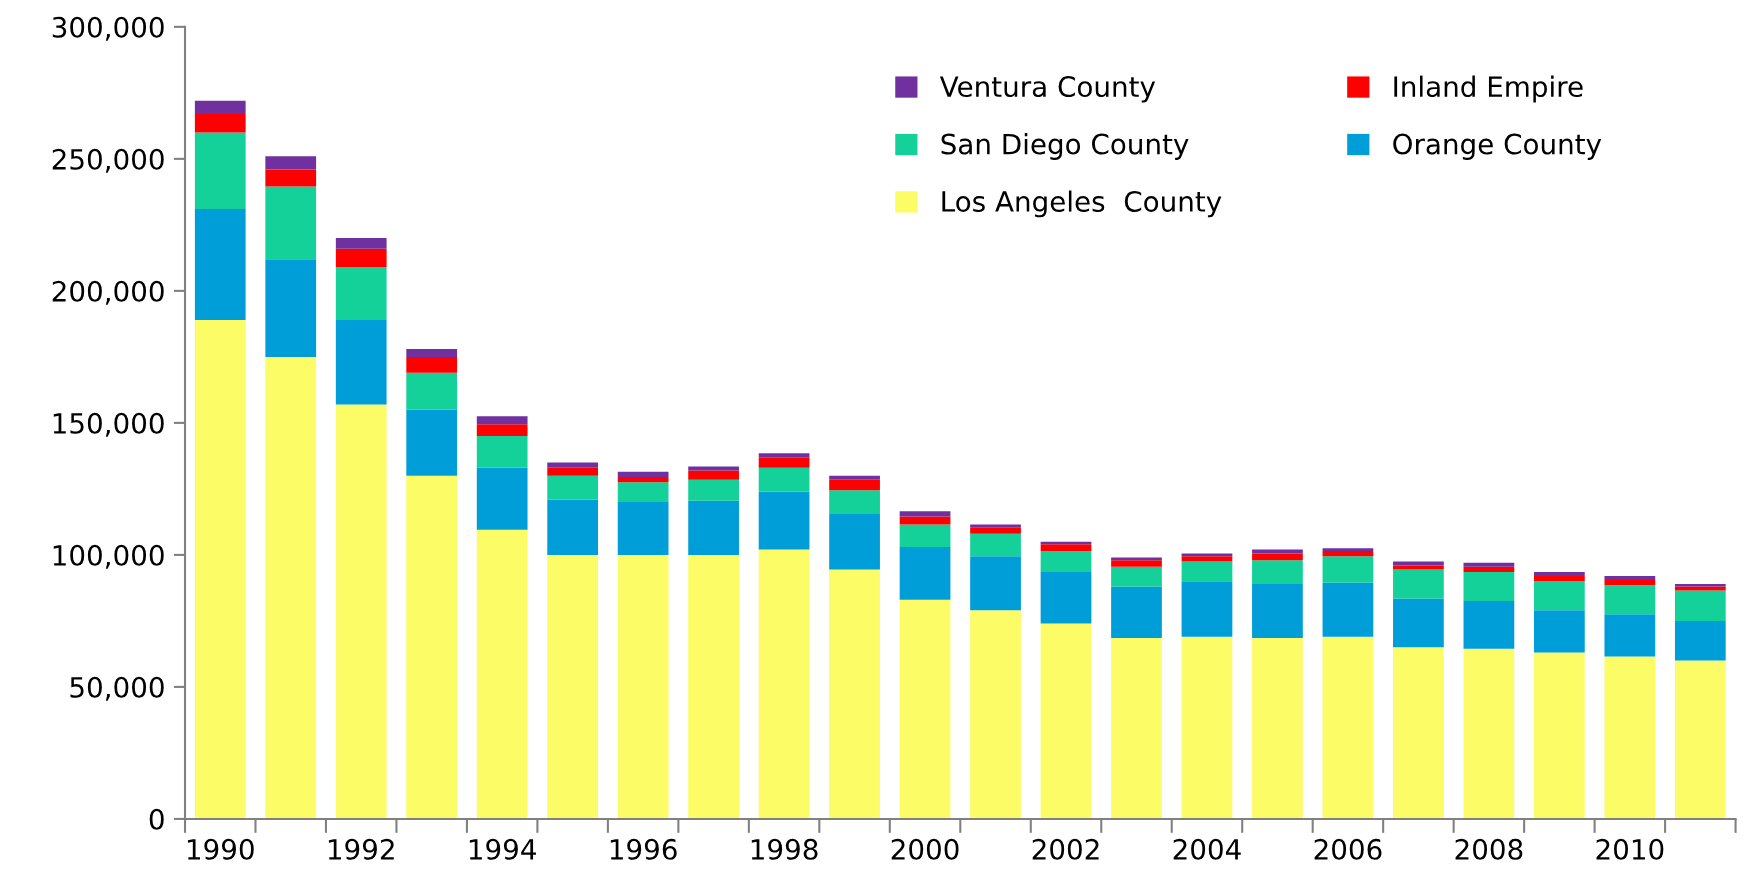  What do you see at coordinates (643, 849) in the screenshot?
I see `x-tick-label: 1996` at bounding box center [643, 849].